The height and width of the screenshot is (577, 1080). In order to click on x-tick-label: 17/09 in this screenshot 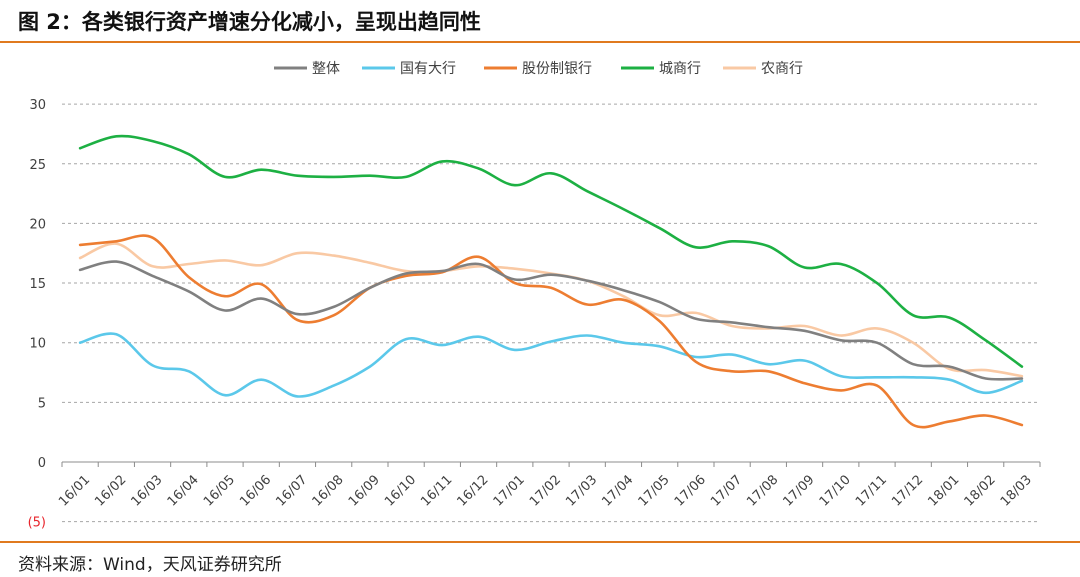, I will do `click(799, 490)`.